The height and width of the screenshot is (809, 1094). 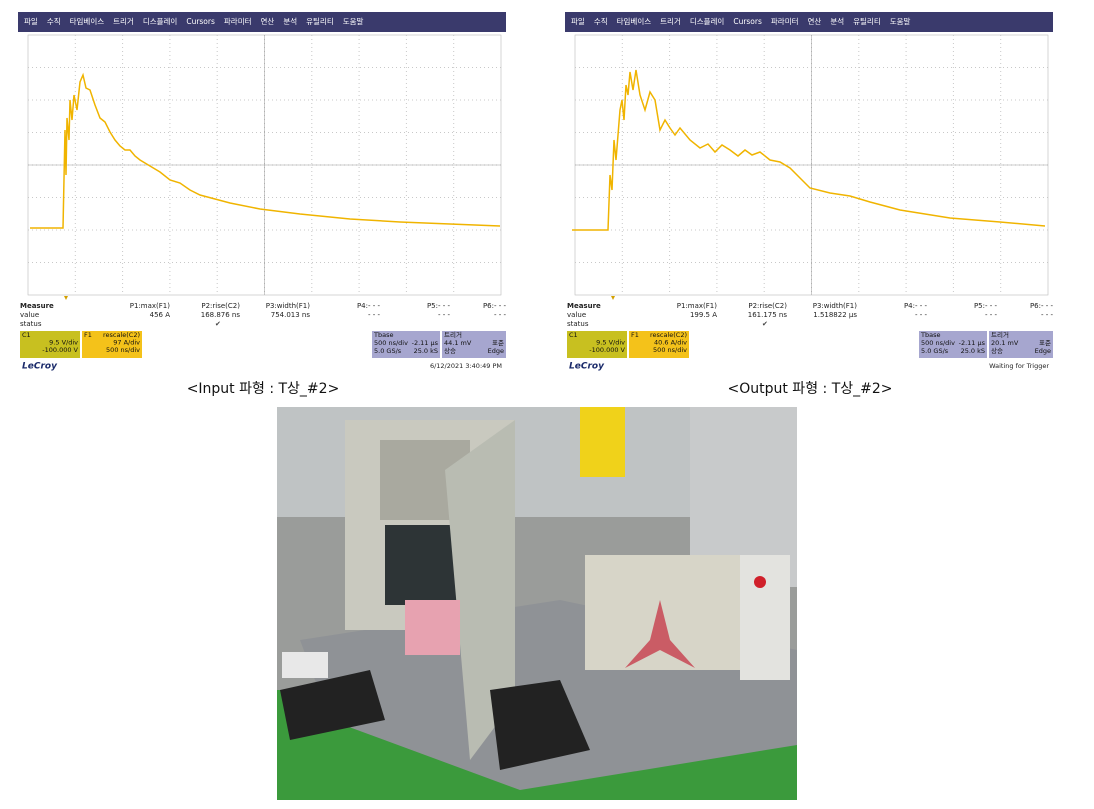 I want to click on footer: Waiting for Trigger, so click(x=1019, y=366).